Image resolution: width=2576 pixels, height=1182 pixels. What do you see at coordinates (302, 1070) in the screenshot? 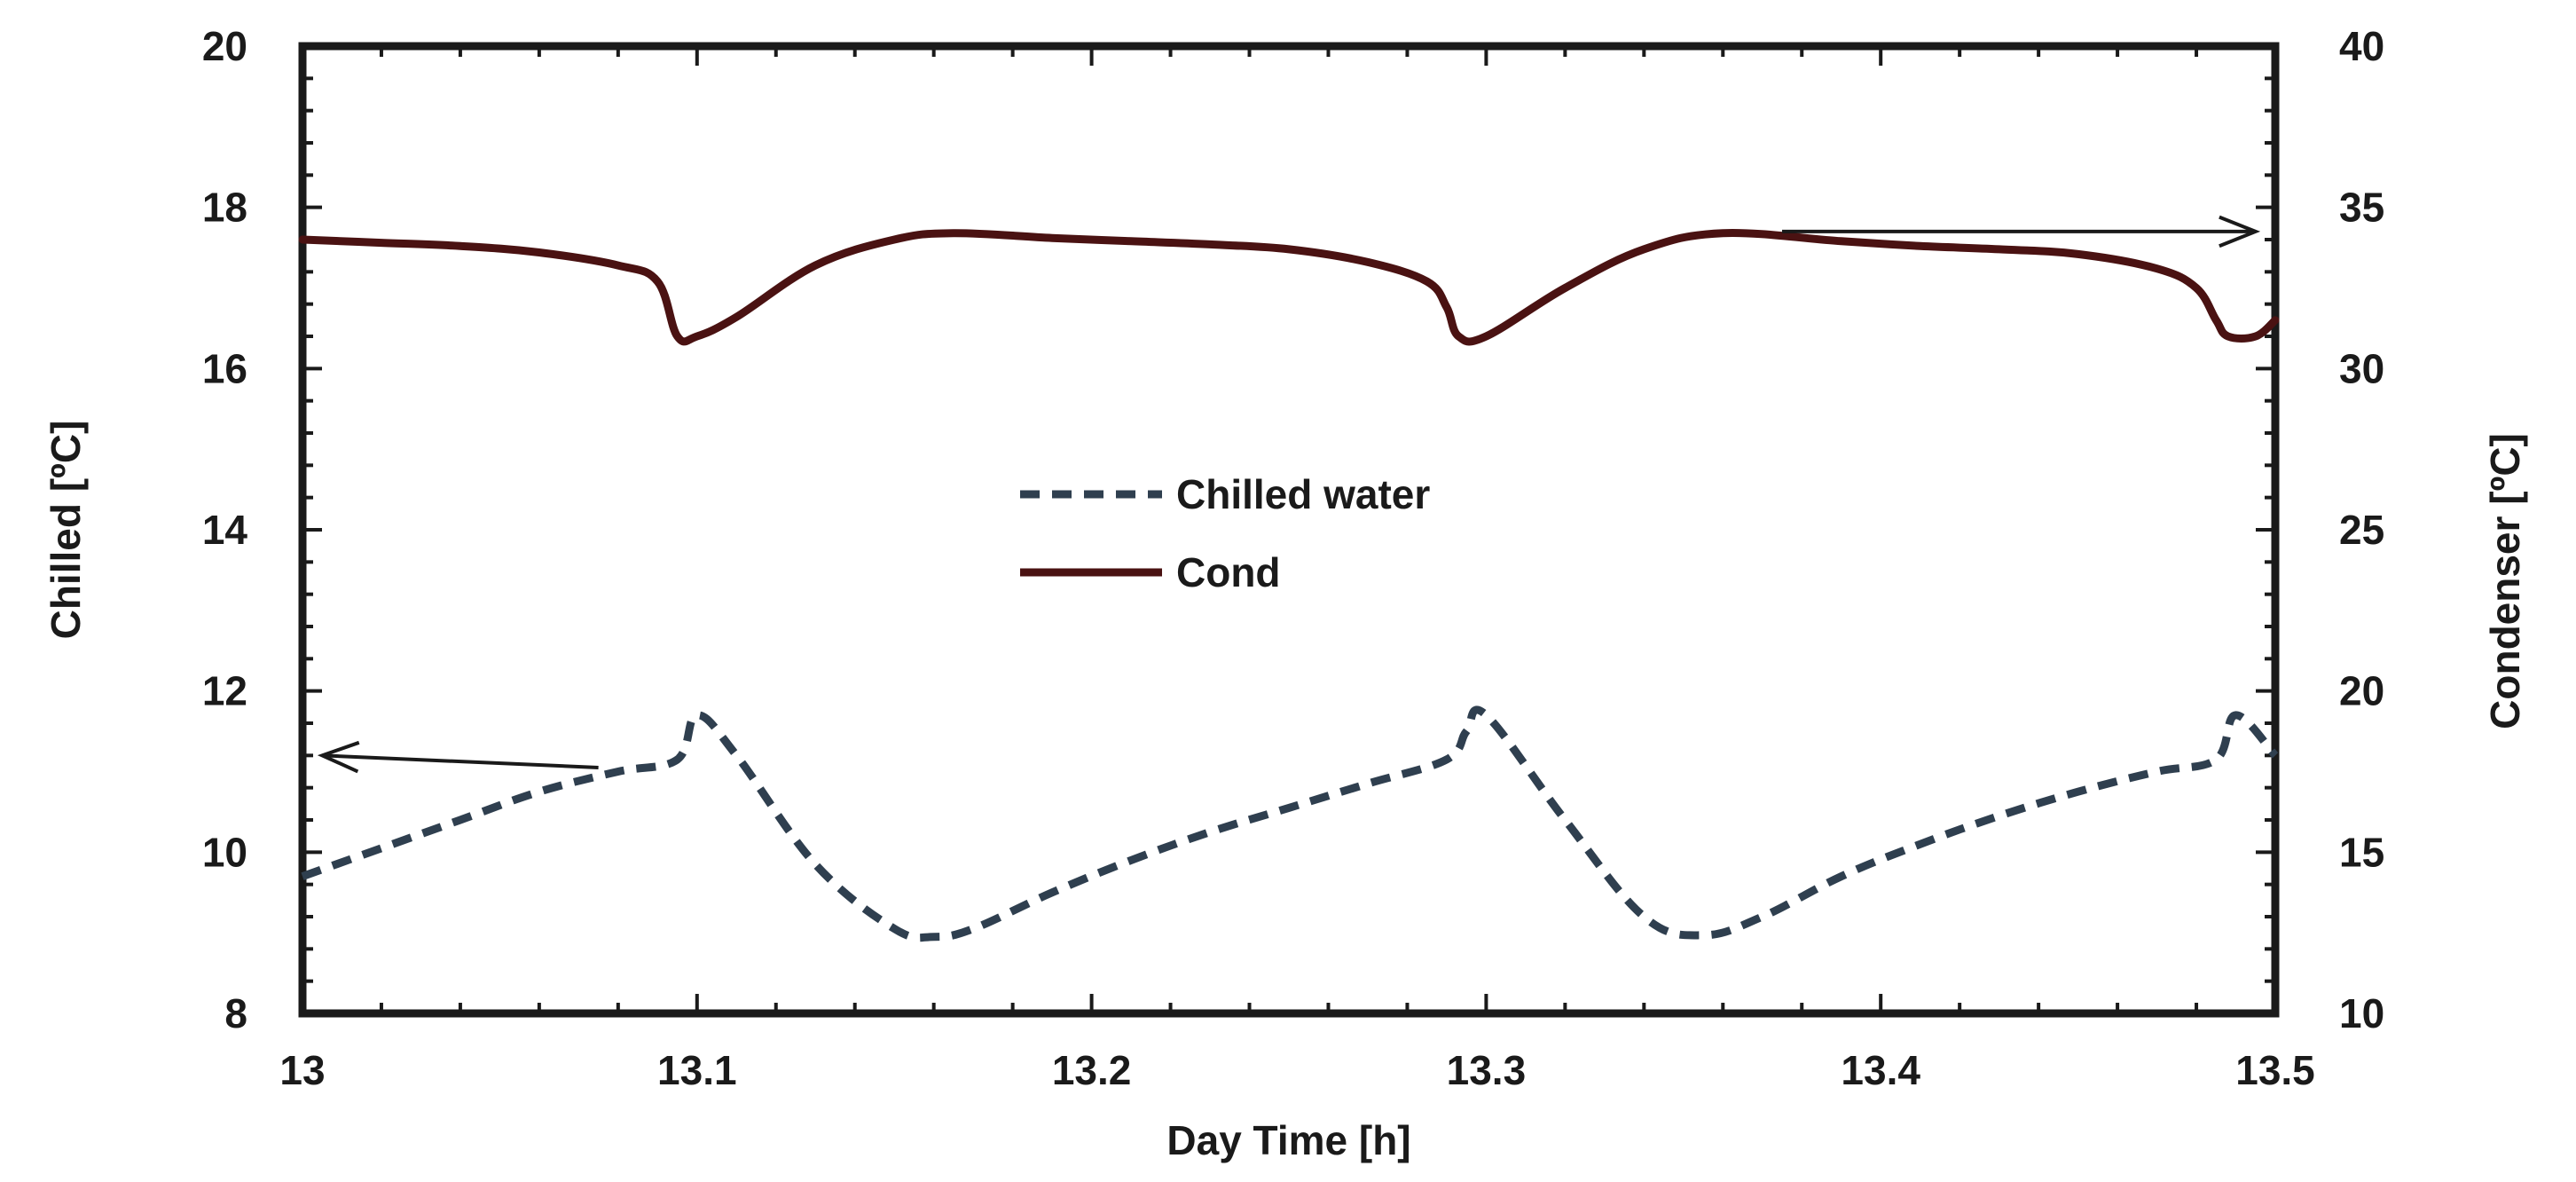
I see `x-tick-label: 13` at bounding box center [302, 1070].